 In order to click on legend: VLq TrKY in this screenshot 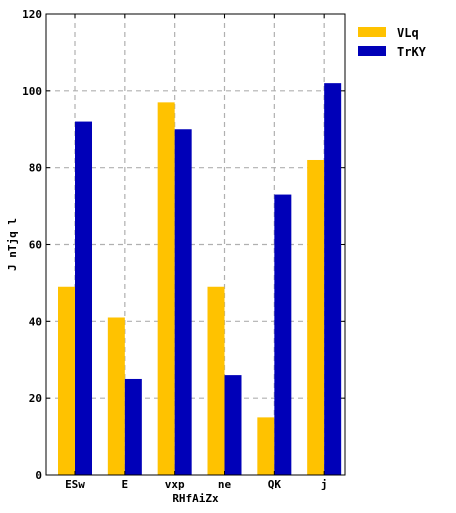, I will do `click(392, 42)`.